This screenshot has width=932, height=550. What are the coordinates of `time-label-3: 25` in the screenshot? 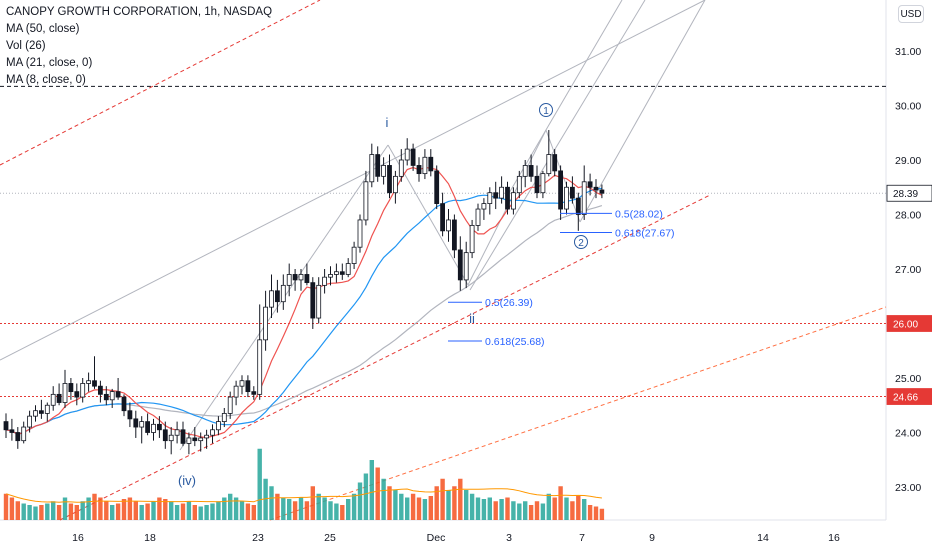 It's located at (330, 538).